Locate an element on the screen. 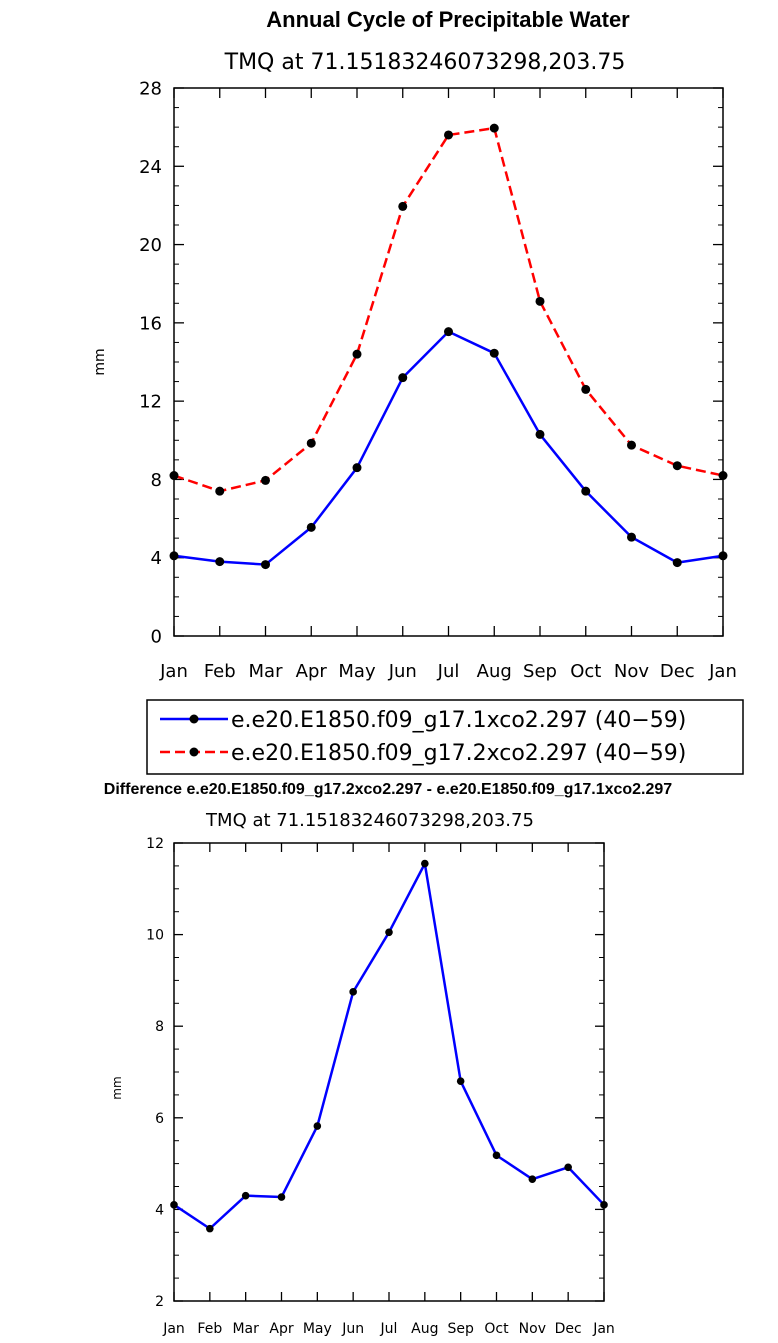 Image resolution: width=778 pixels, height=1343 pixels. y-tick-label: 10 is located at coordinates (155, 936).